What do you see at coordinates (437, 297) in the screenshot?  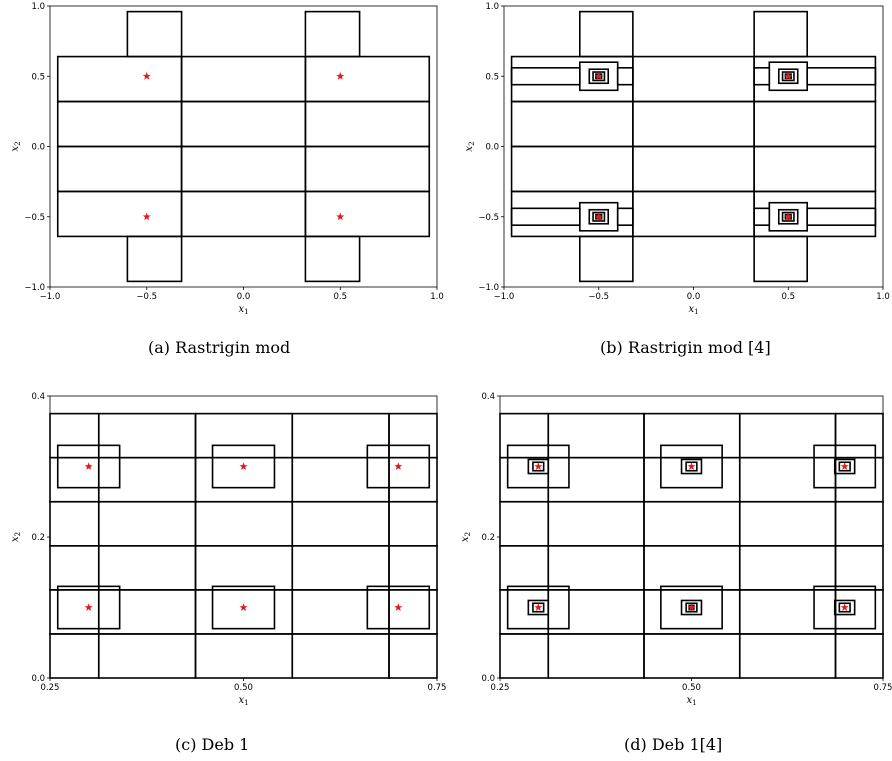 I see `x-tick-label: 1.0` at bounding box center [437, 297].